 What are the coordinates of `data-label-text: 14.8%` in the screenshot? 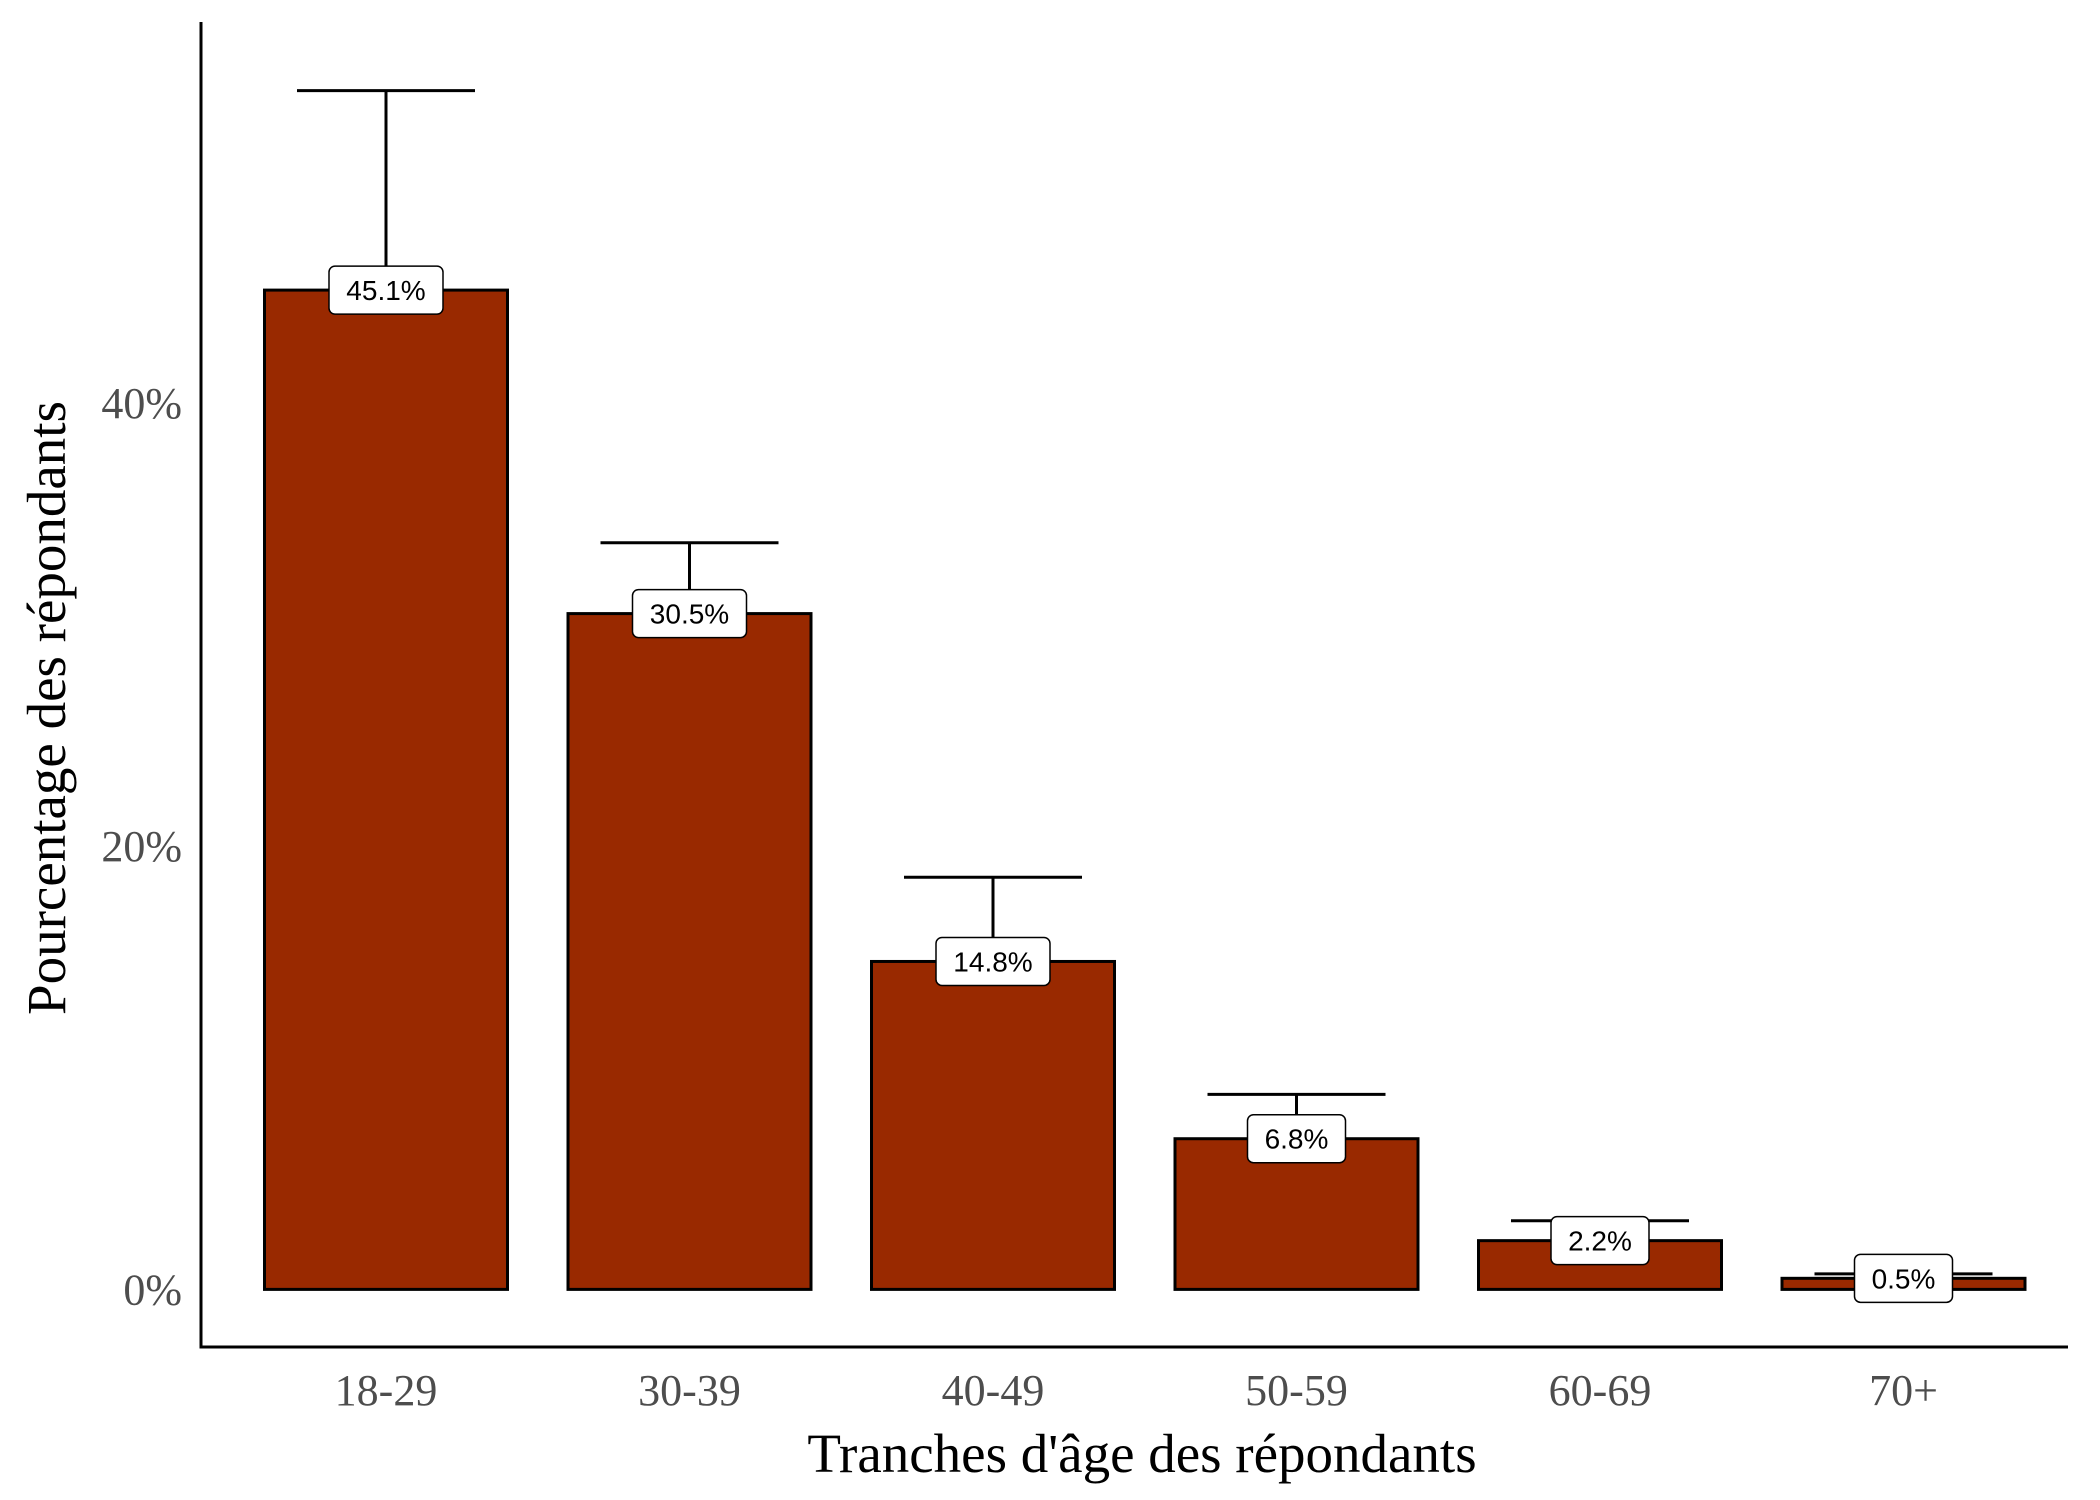 It's located at (992, 961).